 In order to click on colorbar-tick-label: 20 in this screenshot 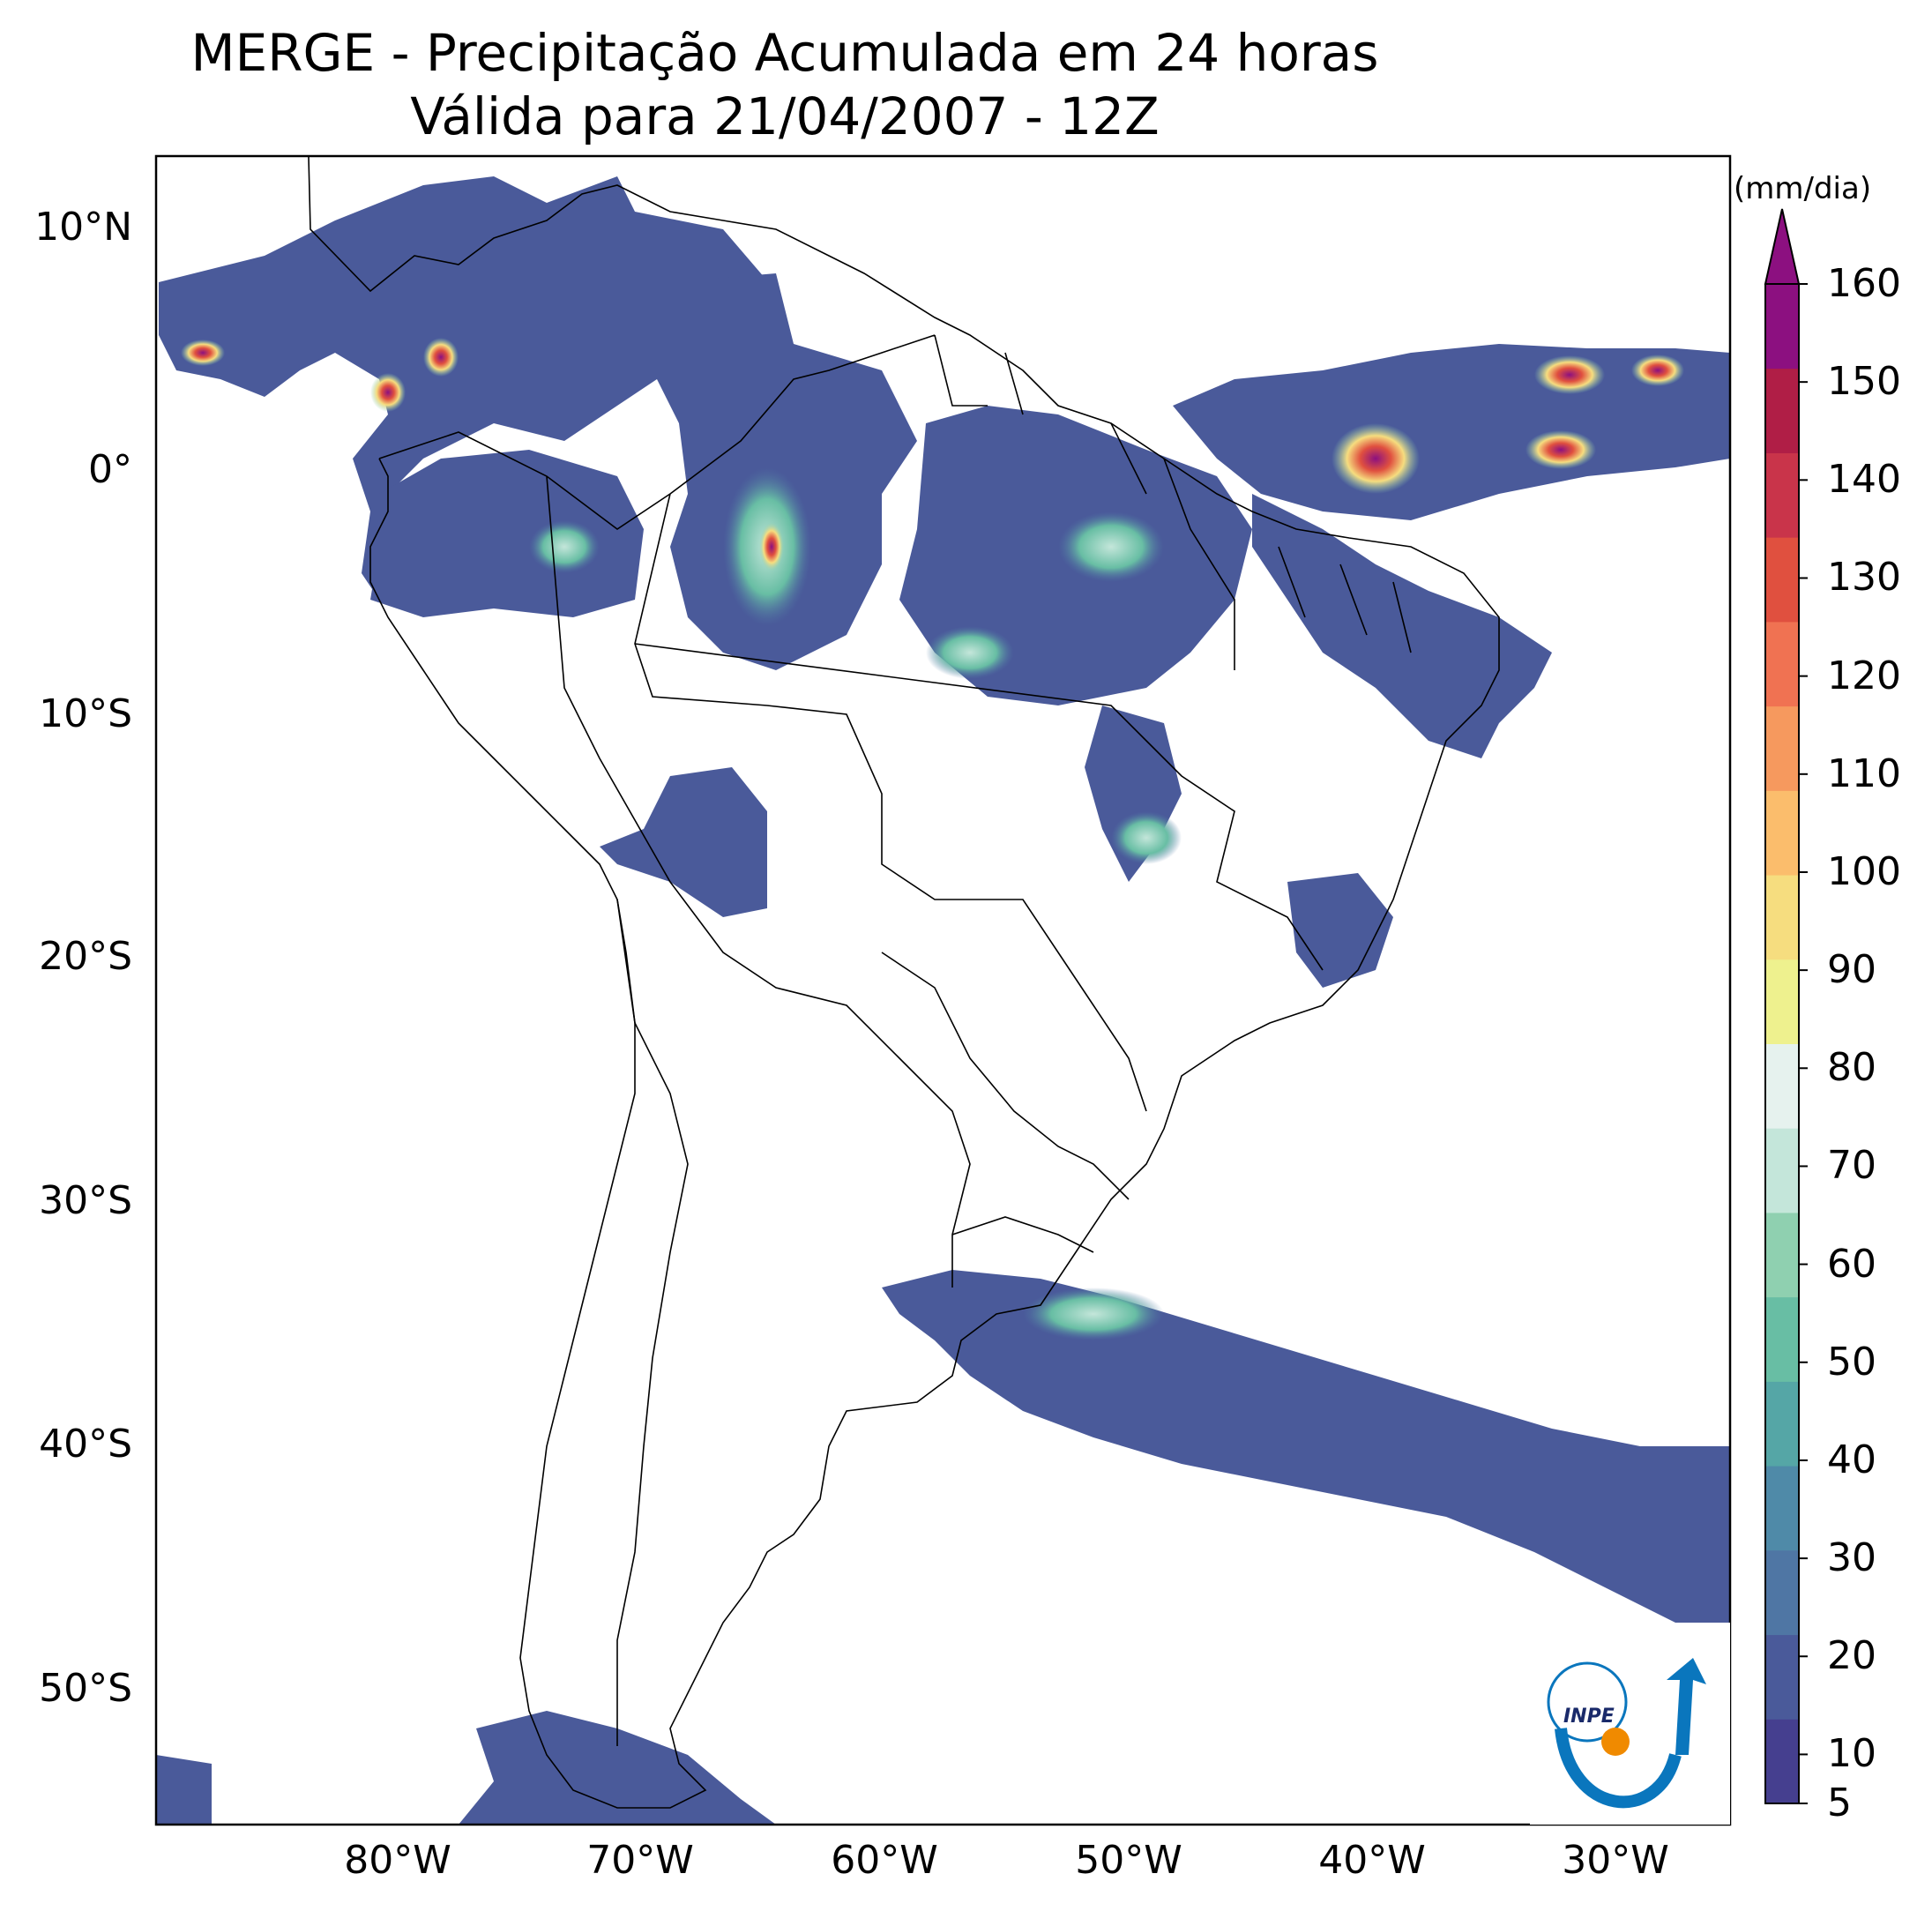, I will do `click(1851, 1656)`.